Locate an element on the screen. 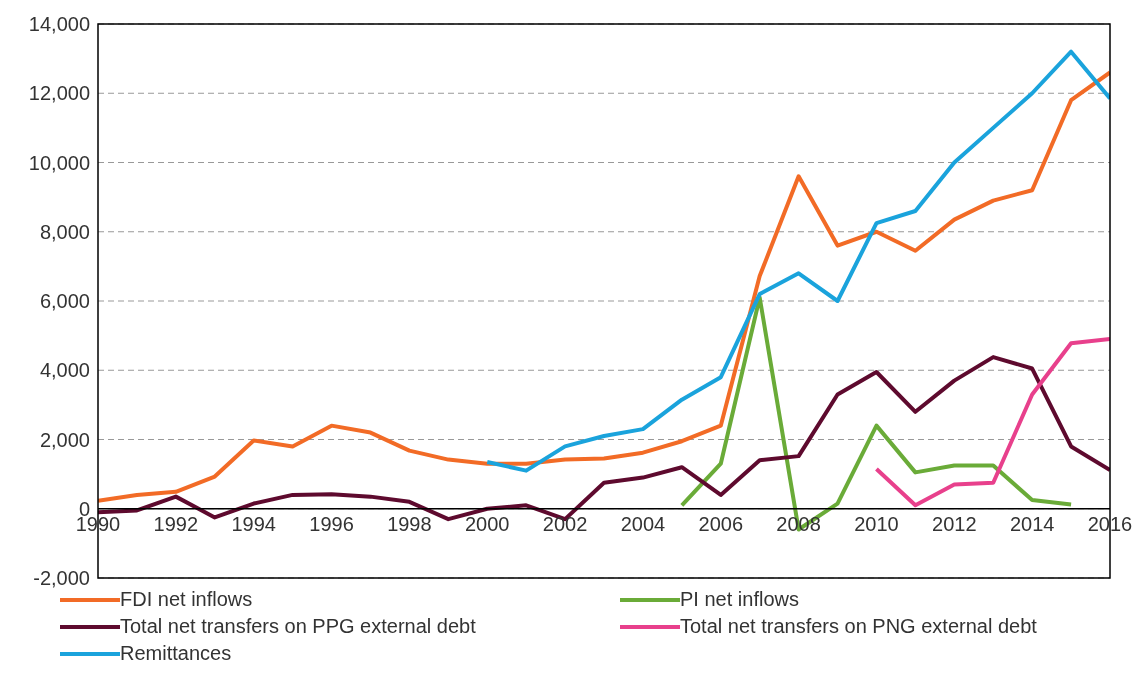 The height and width of the screenshot is (698, 1147). x-tick-label: 2002 is located at coordinates (565, 523).